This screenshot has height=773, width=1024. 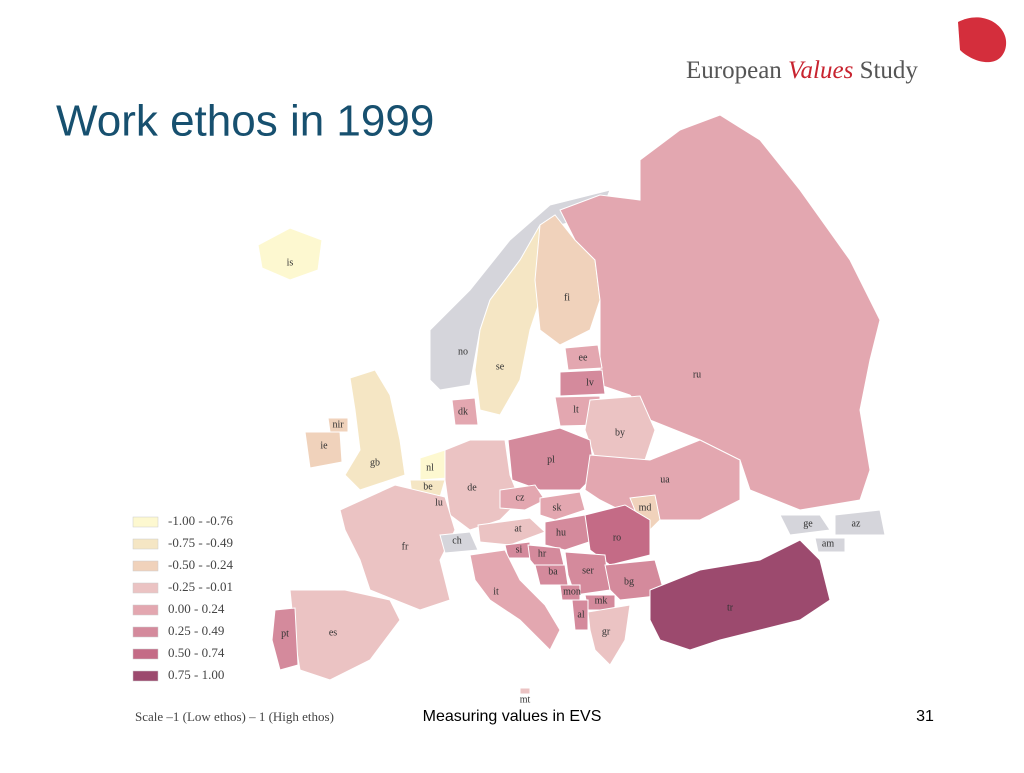 What do you see at coordinates (196, 674) in the screenshot?
I see `legend-label: 0.75 - 1.00` at bounding box center [196, 674].